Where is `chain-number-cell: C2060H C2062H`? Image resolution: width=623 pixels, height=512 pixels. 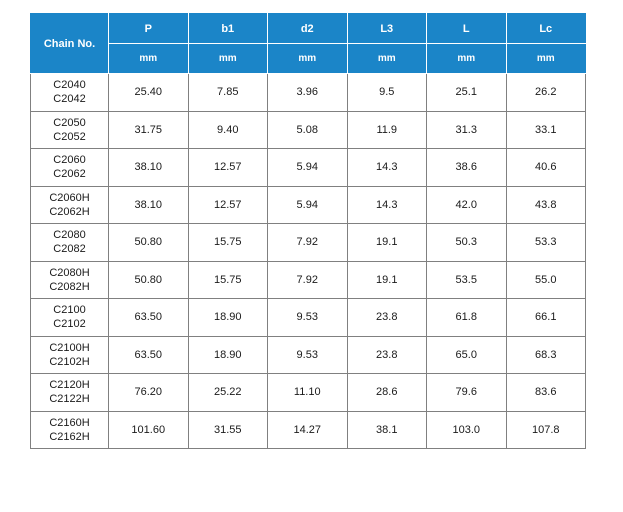 chain-number-cell: C2060H C2062H is located at coordinates (69, 204).